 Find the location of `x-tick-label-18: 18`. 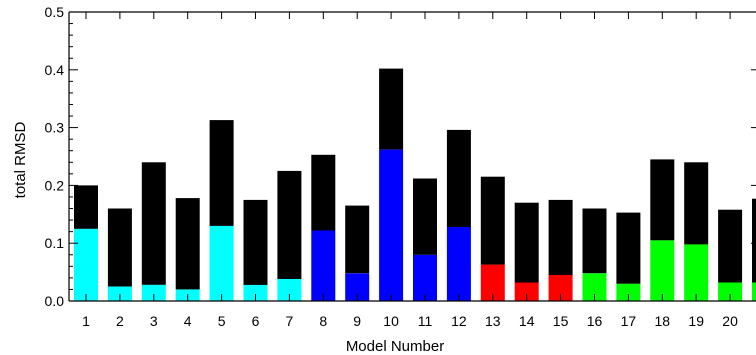

x-tick-label-18: 18 is located at coordinates (663, 321).